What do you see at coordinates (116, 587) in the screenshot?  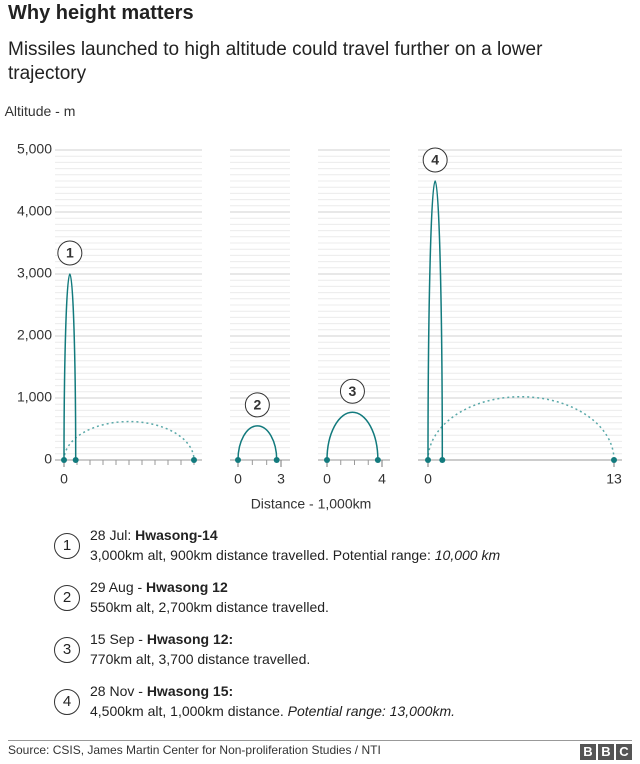 I see `note-date: 29 Aug -` at bounding box center [116, 587].